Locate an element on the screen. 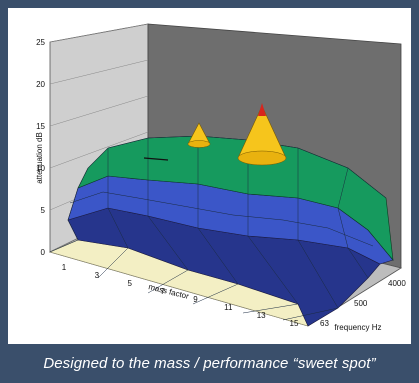 The height and width of the screenshot is (383, 419). x-tick-label: 3 is located at coordinates (97, 275).